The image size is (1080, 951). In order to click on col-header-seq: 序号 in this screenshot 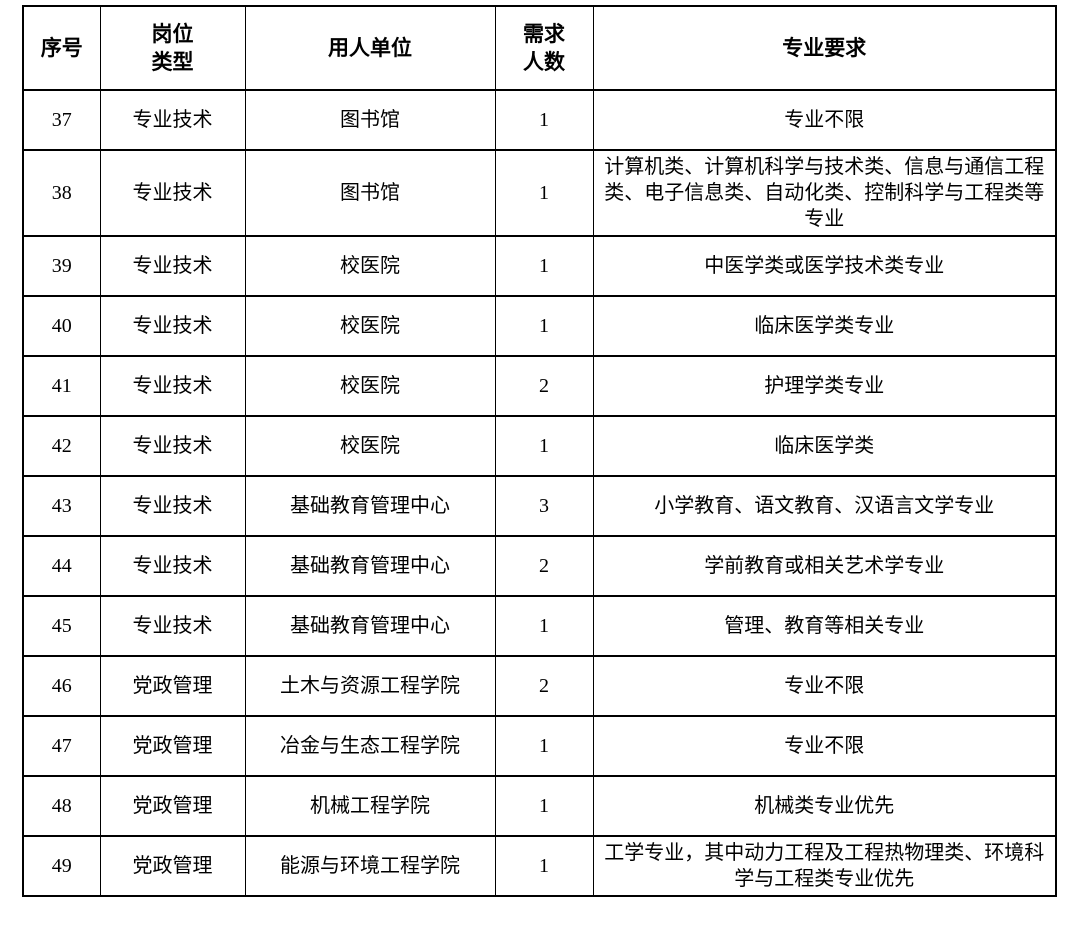, I will do `click(61, 48)`.